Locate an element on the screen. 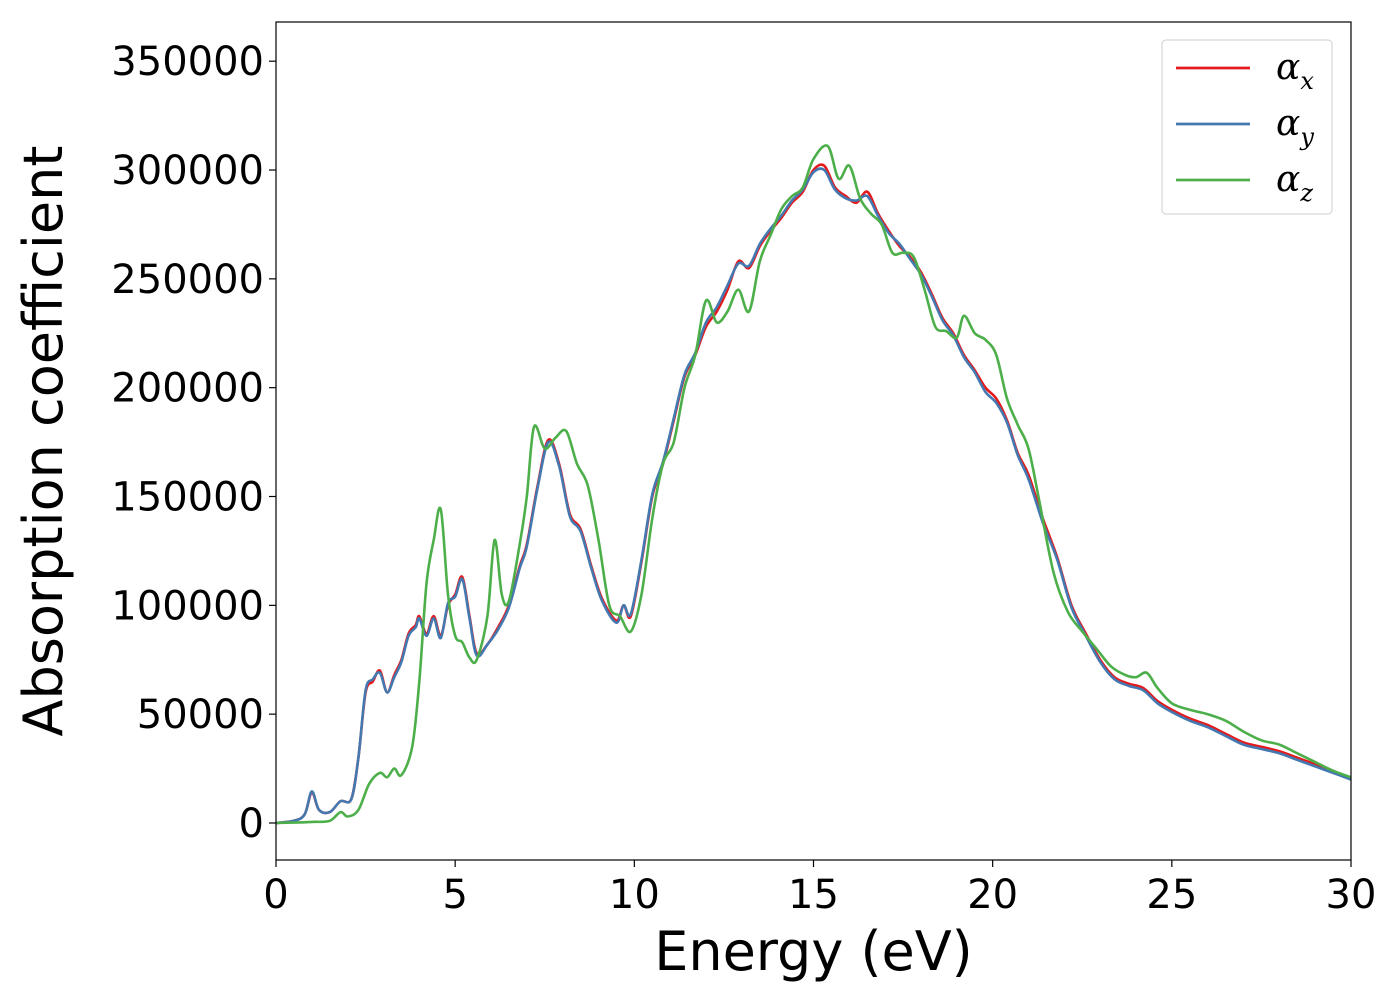  y-tick-label: 300000 is located at coordinates (187, 171).